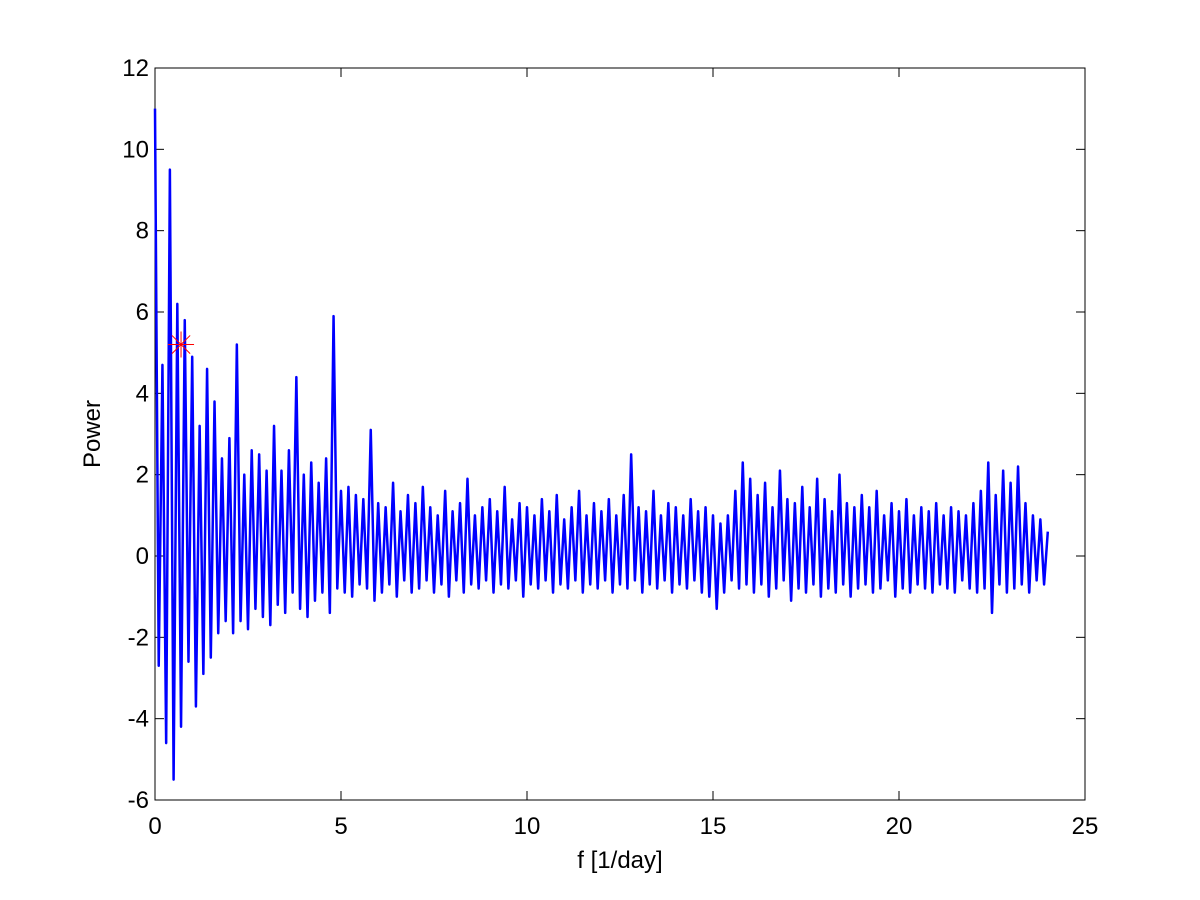 This screenshot has width=1200, height=900. Describe the element at coordinates (1085, 826) in the screenshot. I see `x-tick-label: 25` at that location.